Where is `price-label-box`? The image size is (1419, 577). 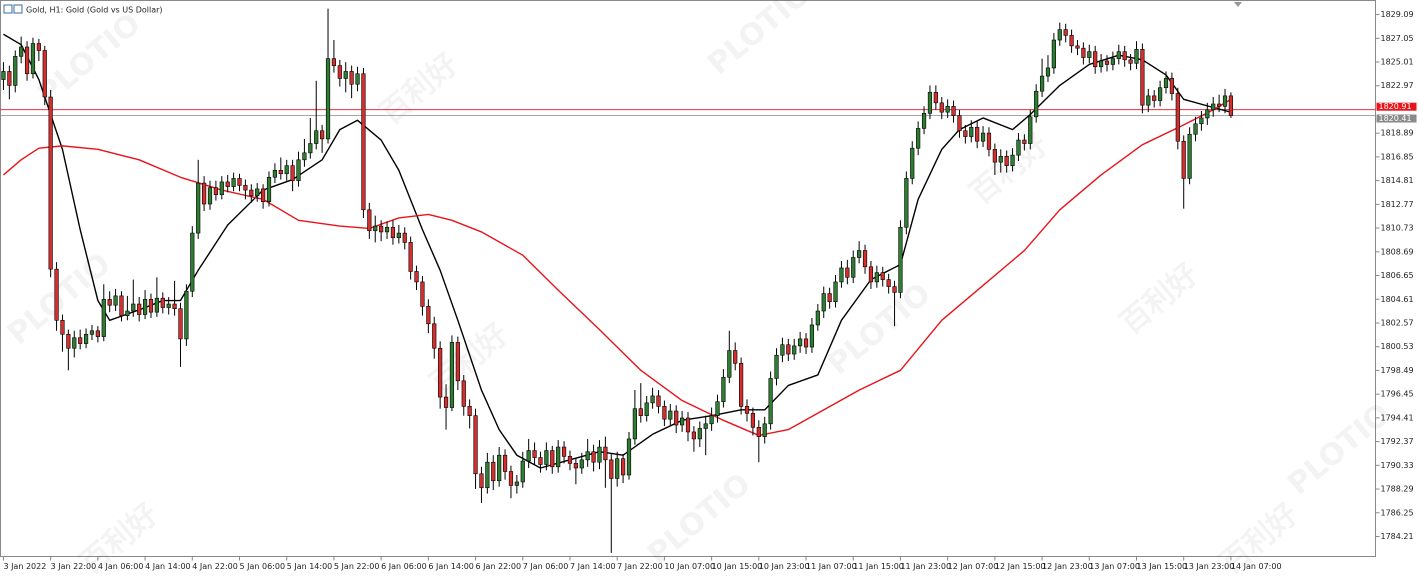
price-label-box is located at coordinates (1396, 118).